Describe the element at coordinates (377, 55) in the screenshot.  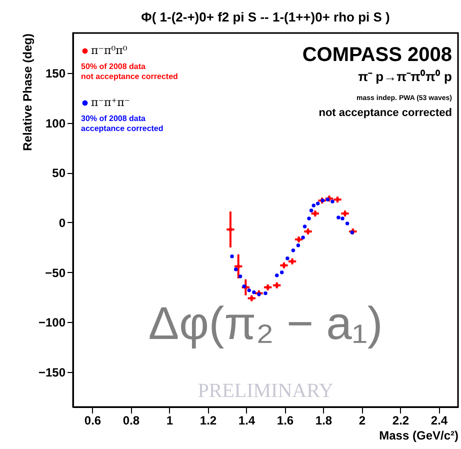
I see `annotation: COMPASS 2008` at that location.